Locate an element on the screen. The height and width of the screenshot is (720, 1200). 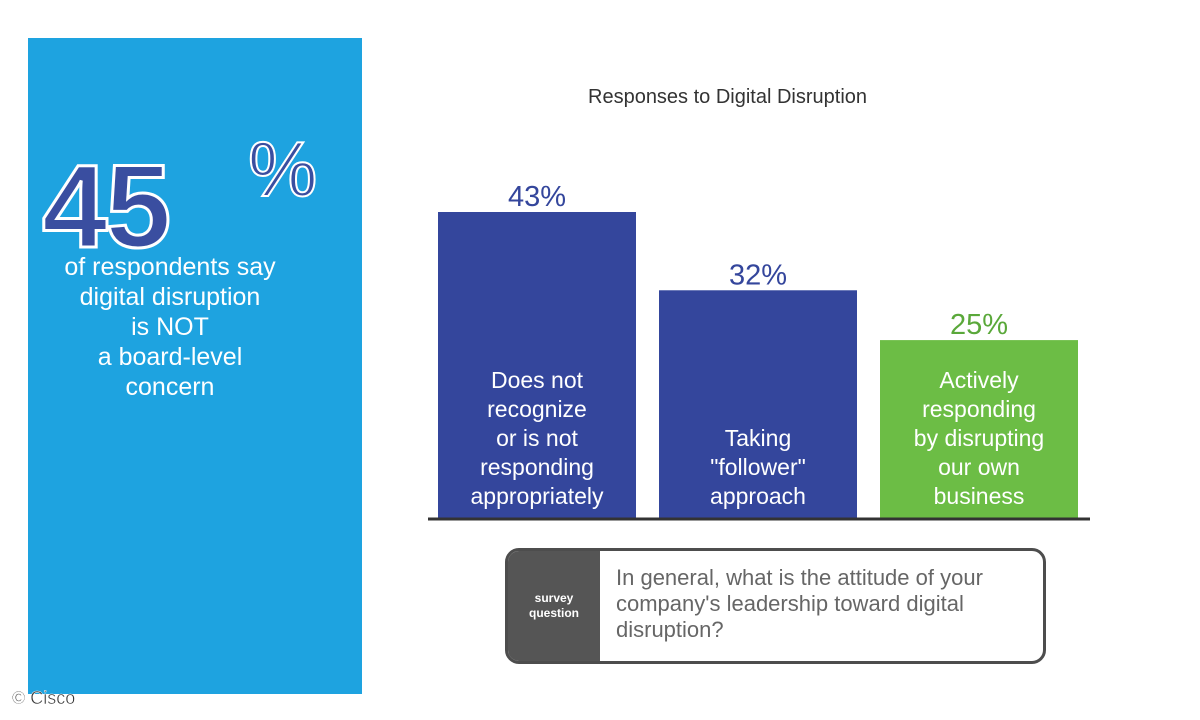
bar-category-label-3: Actively is located at coordinates (979, 380).